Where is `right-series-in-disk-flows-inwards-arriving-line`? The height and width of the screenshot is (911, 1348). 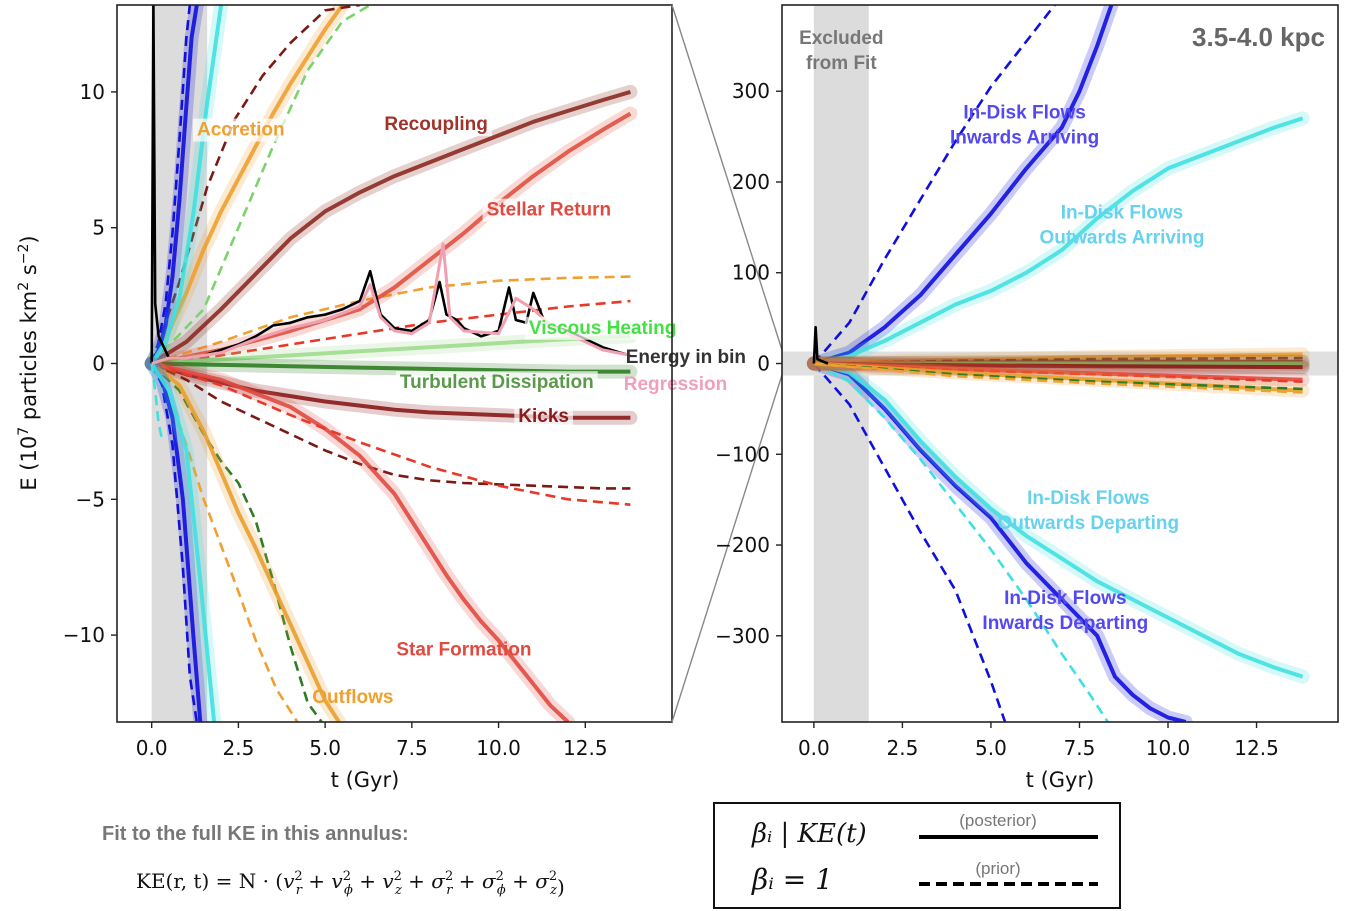 right-series-in-disk-flows-inwards-arriving-line is located at coordinates (963, 185).